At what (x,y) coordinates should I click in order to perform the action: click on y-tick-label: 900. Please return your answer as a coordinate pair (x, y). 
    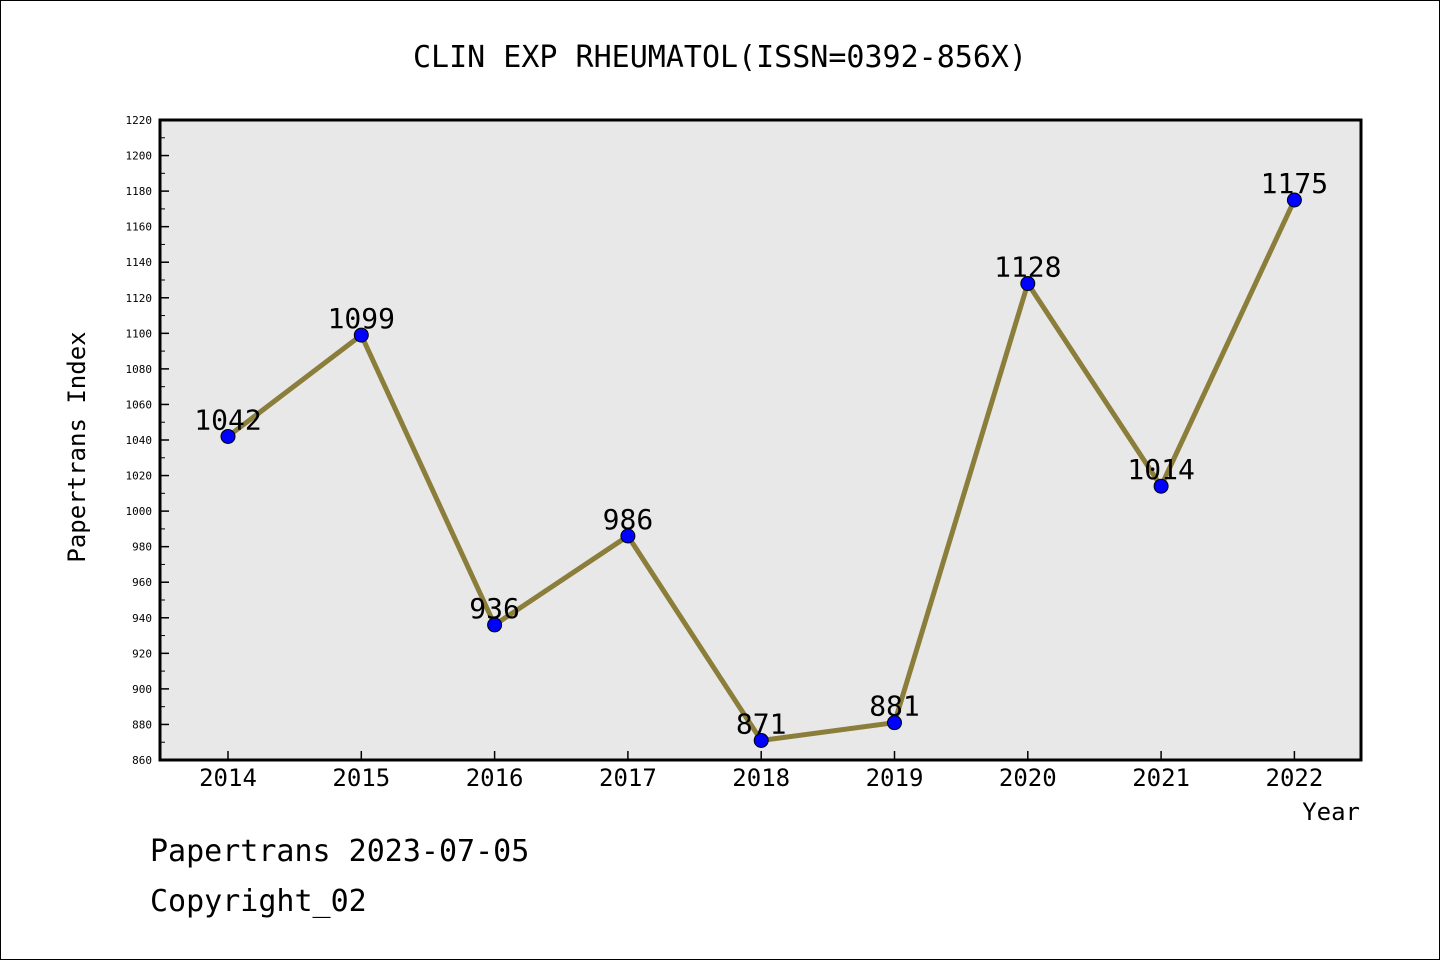
    Looking at the image, I should click on (142, 689).